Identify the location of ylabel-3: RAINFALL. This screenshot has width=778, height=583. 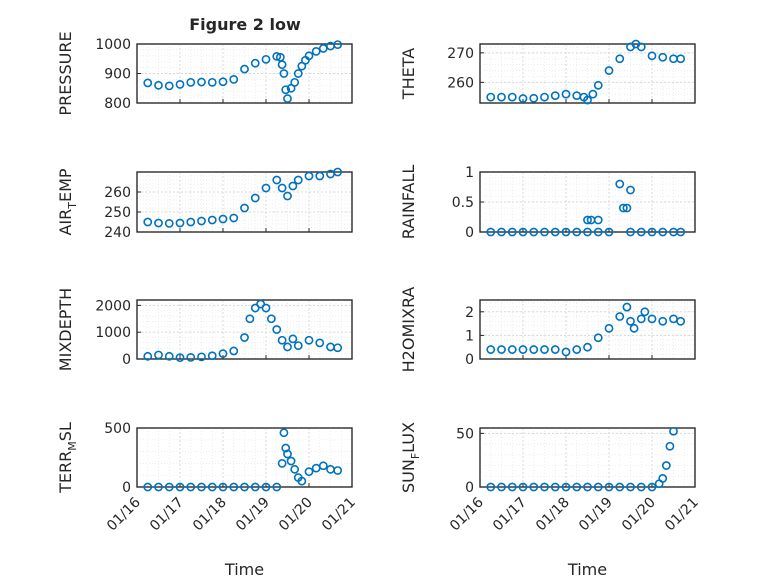
(408, 202).